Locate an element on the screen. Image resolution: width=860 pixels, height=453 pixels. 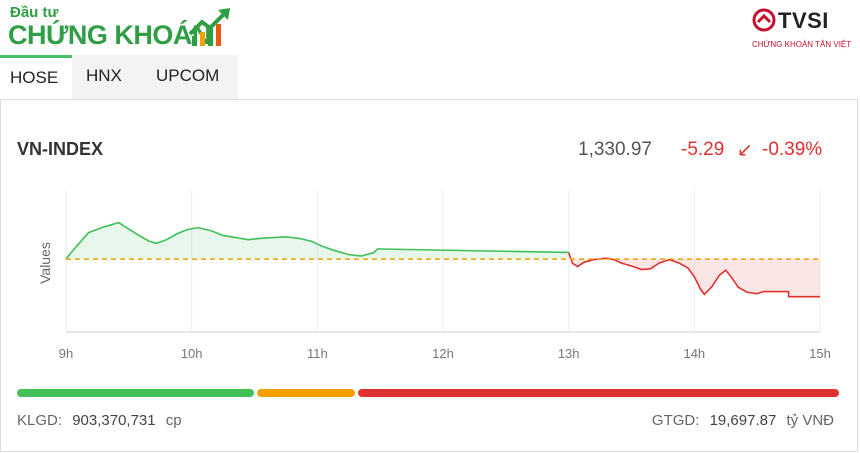
index-change: -5.29 is located at coordinates (703, 149).